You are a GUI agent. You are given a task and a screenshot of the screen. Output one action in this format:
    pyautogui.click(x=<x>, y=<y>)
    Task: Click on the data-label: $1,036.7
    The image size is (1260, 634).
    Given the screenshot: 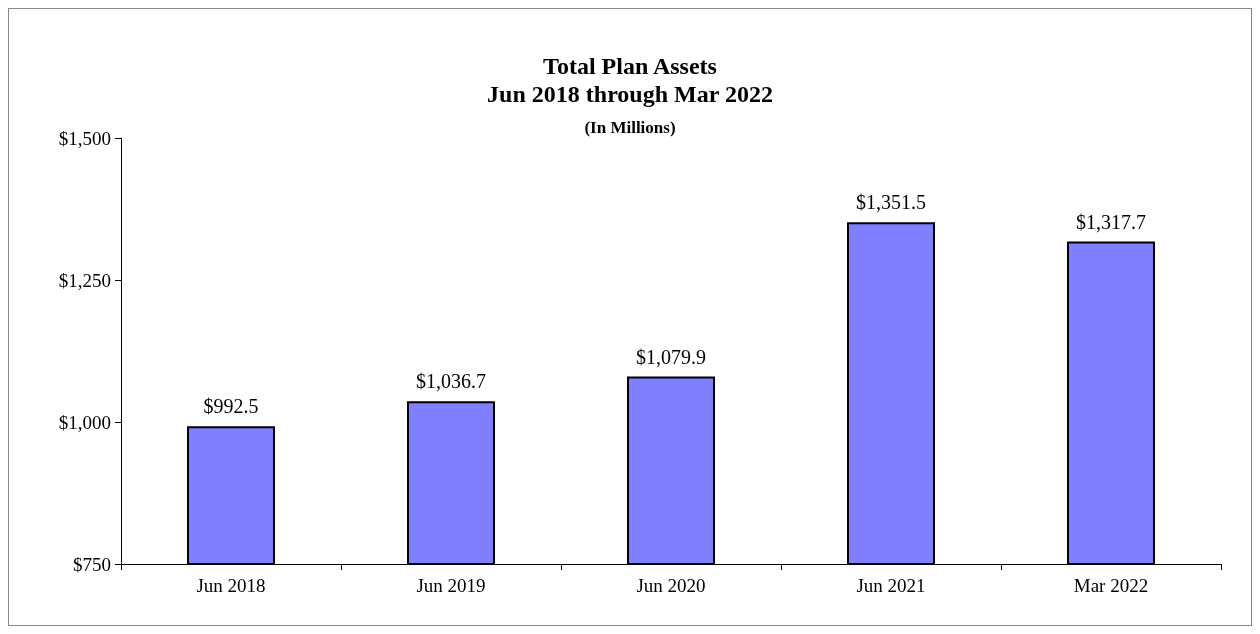 What is the action you would take?
    pyautogui.click(x=451, y=381)
    